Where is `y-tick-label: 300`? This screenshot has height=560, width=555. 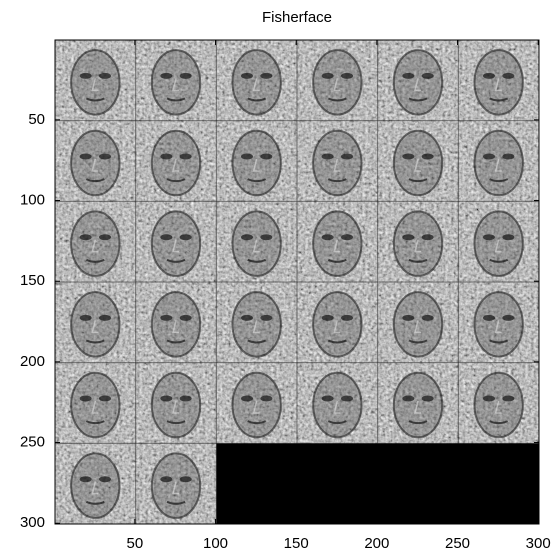 y-tick-label: 300 is located at coordinates (32, 522).